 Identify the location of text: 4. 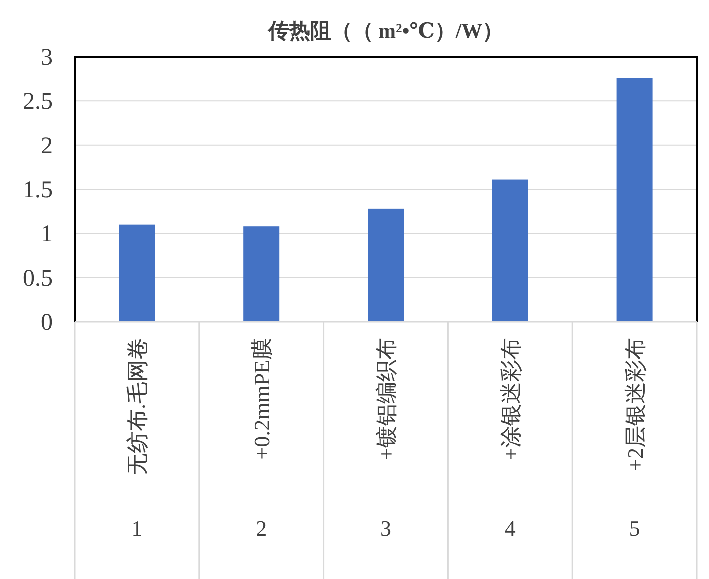
(510, 528).